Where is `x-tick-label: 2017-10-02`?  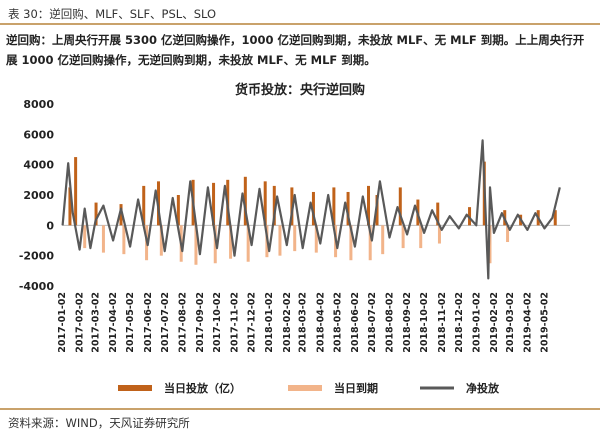 x-tick-label: 2017-10-02 is located at coordinates (217, 322).